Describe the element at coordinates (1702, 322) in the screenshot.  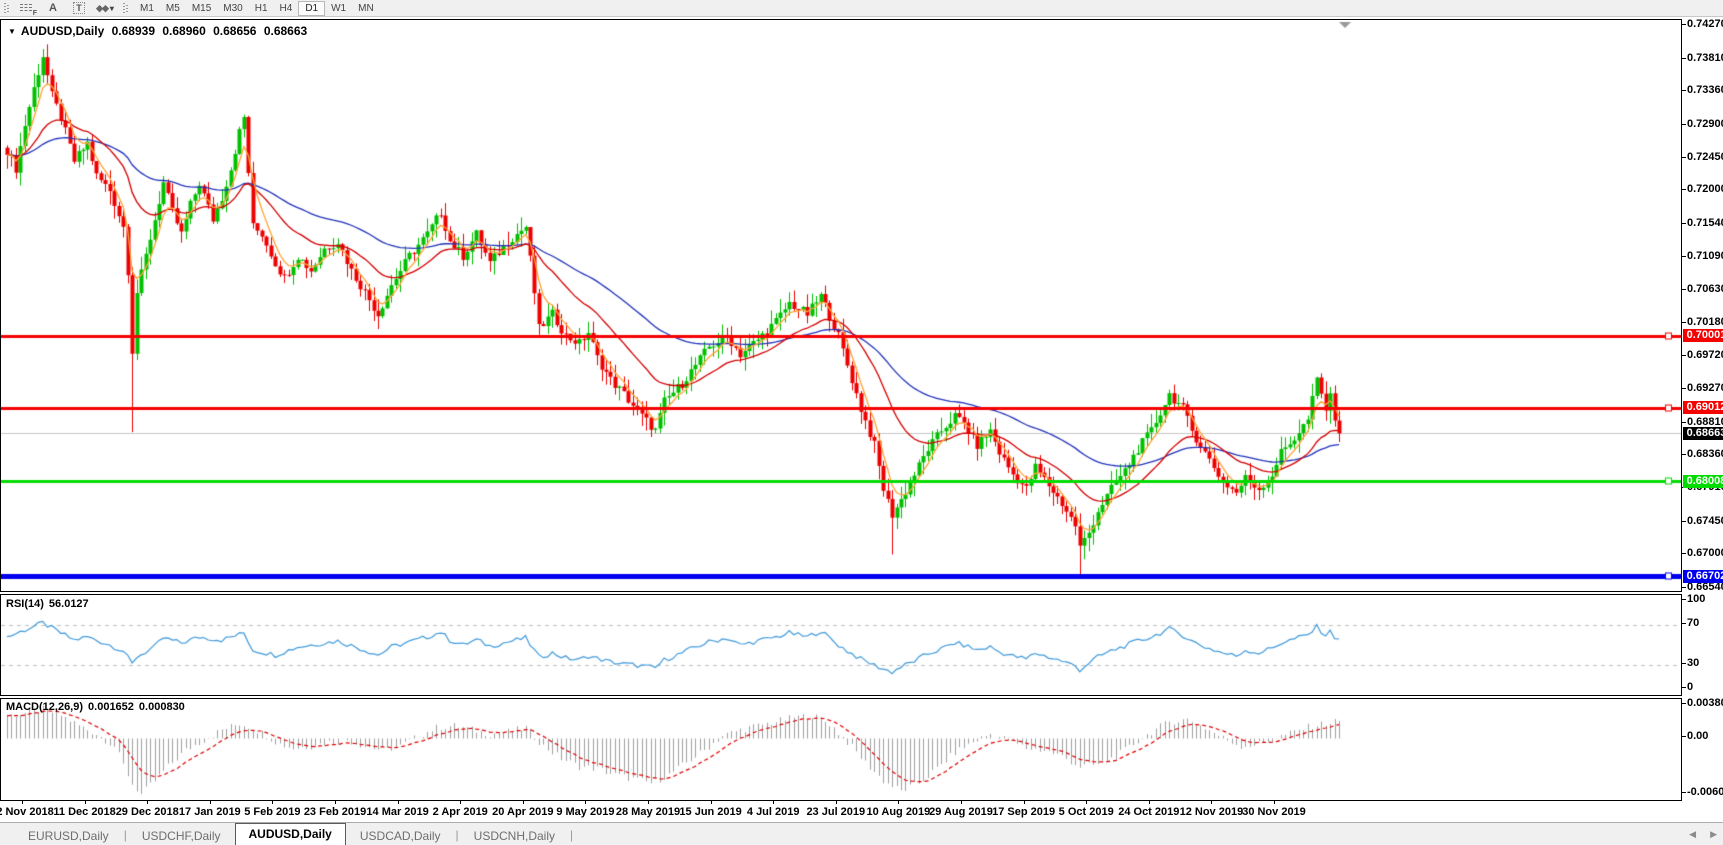
I see `price-tick-0.70180: 0.70180` at that location.